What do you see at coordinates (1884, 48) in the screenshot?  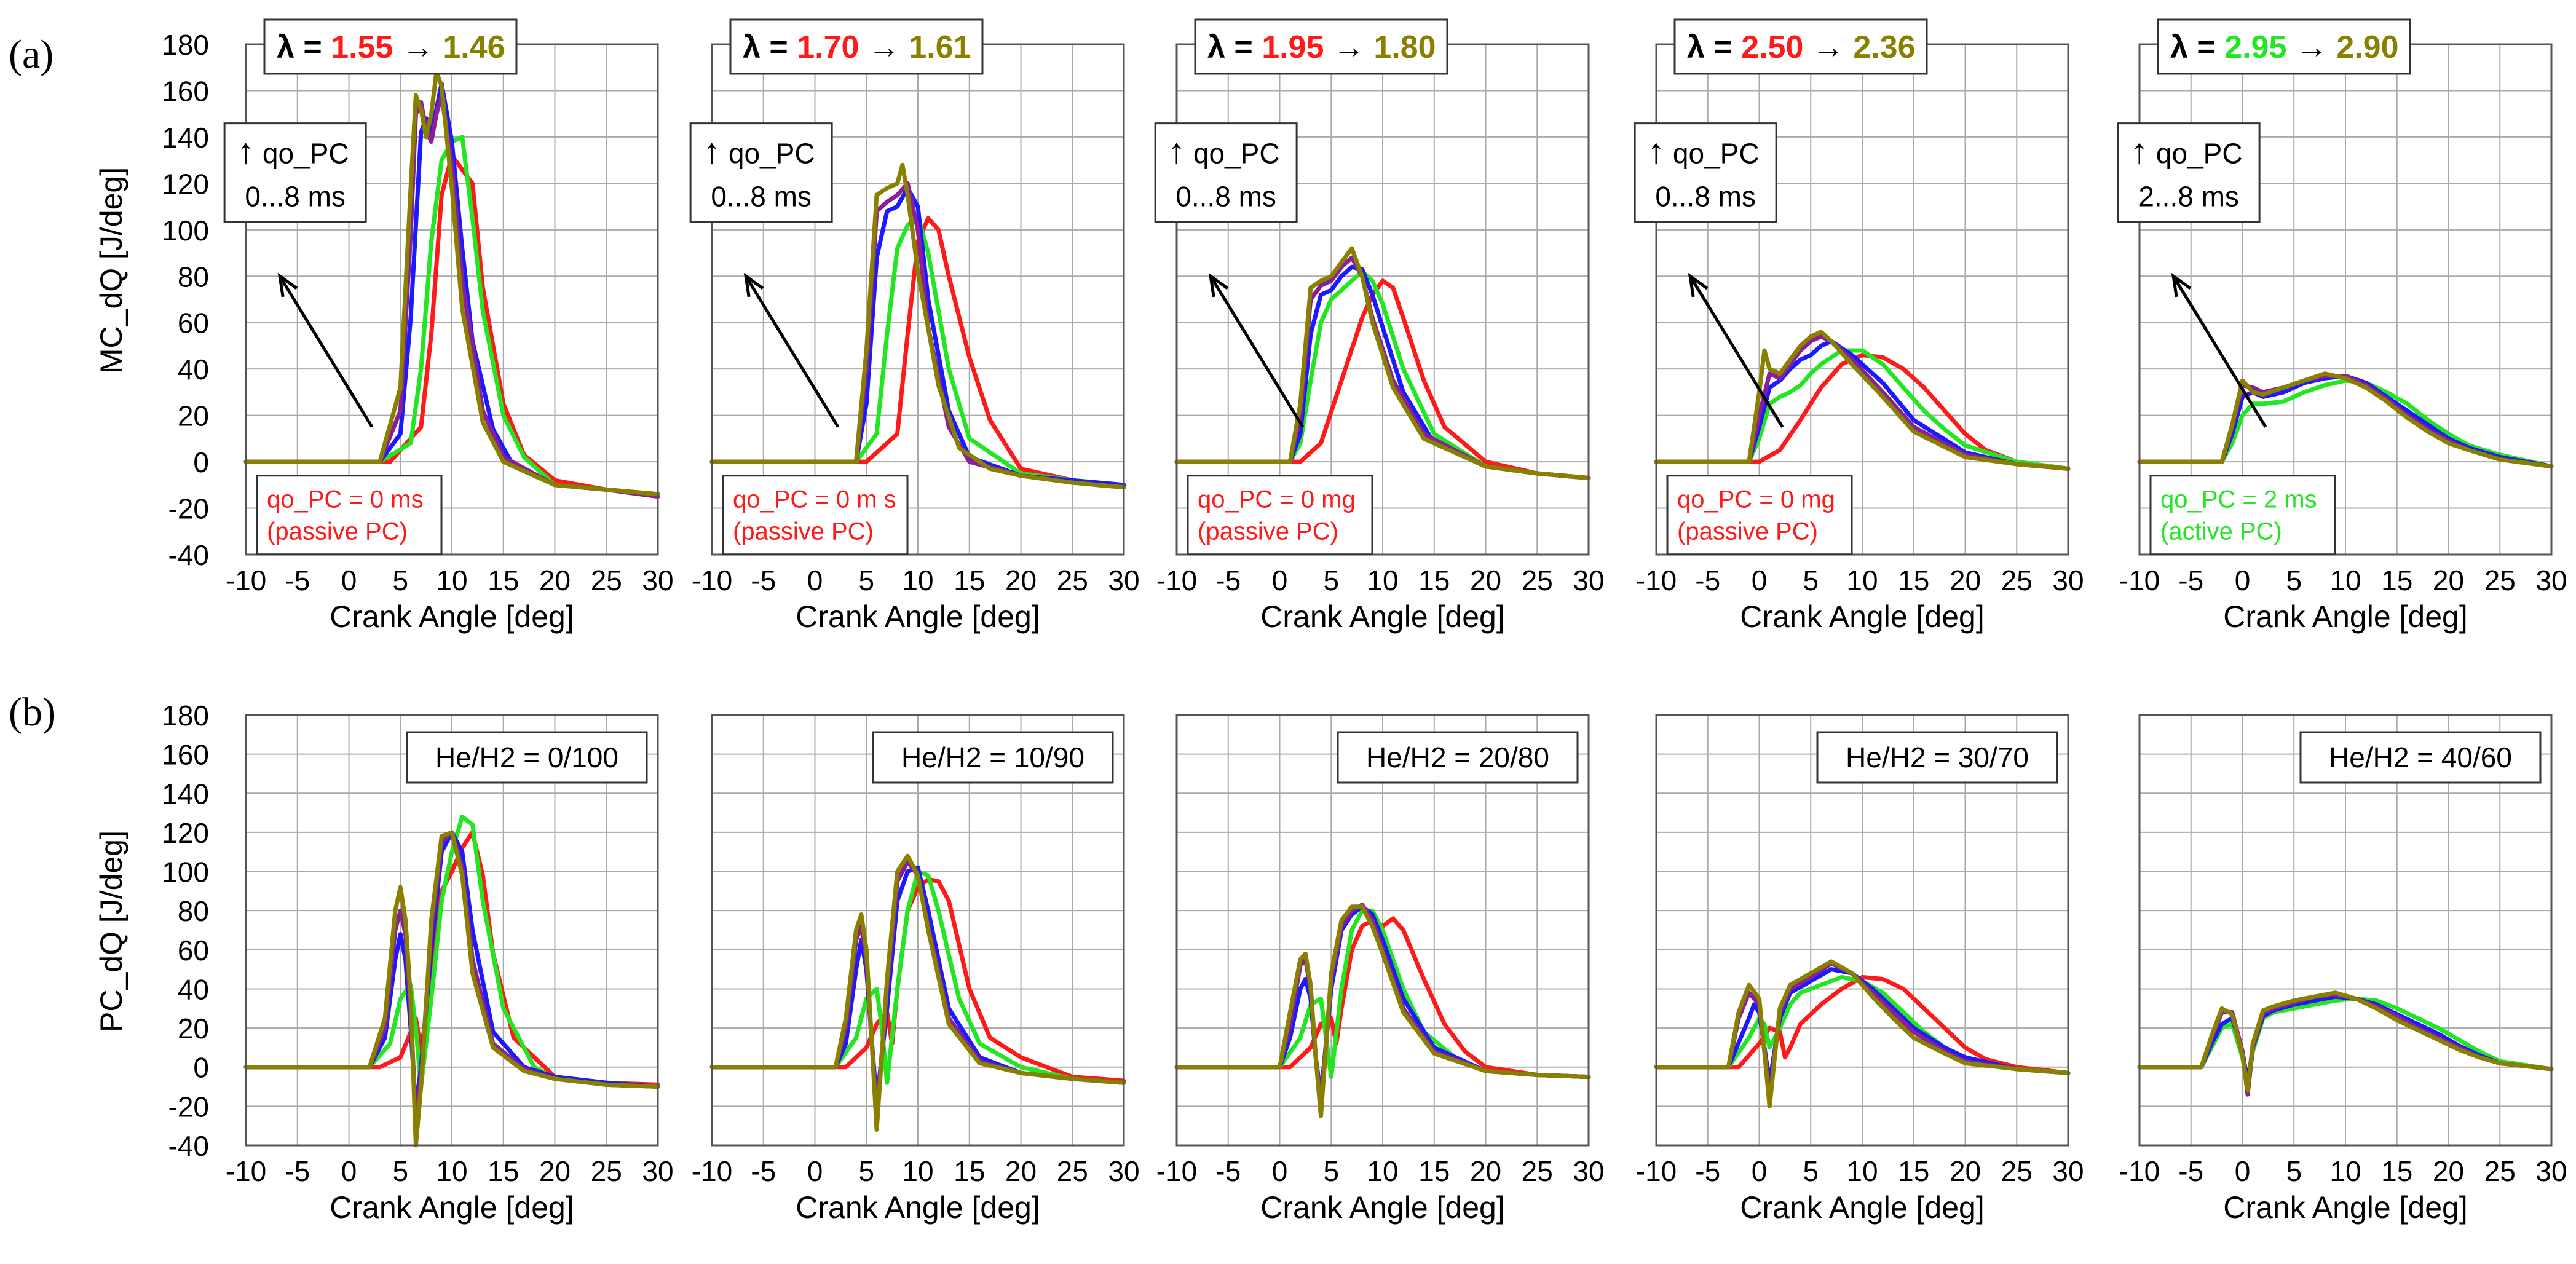 I see `lambda-to: 2.36` at bounding box center [1884, 48].